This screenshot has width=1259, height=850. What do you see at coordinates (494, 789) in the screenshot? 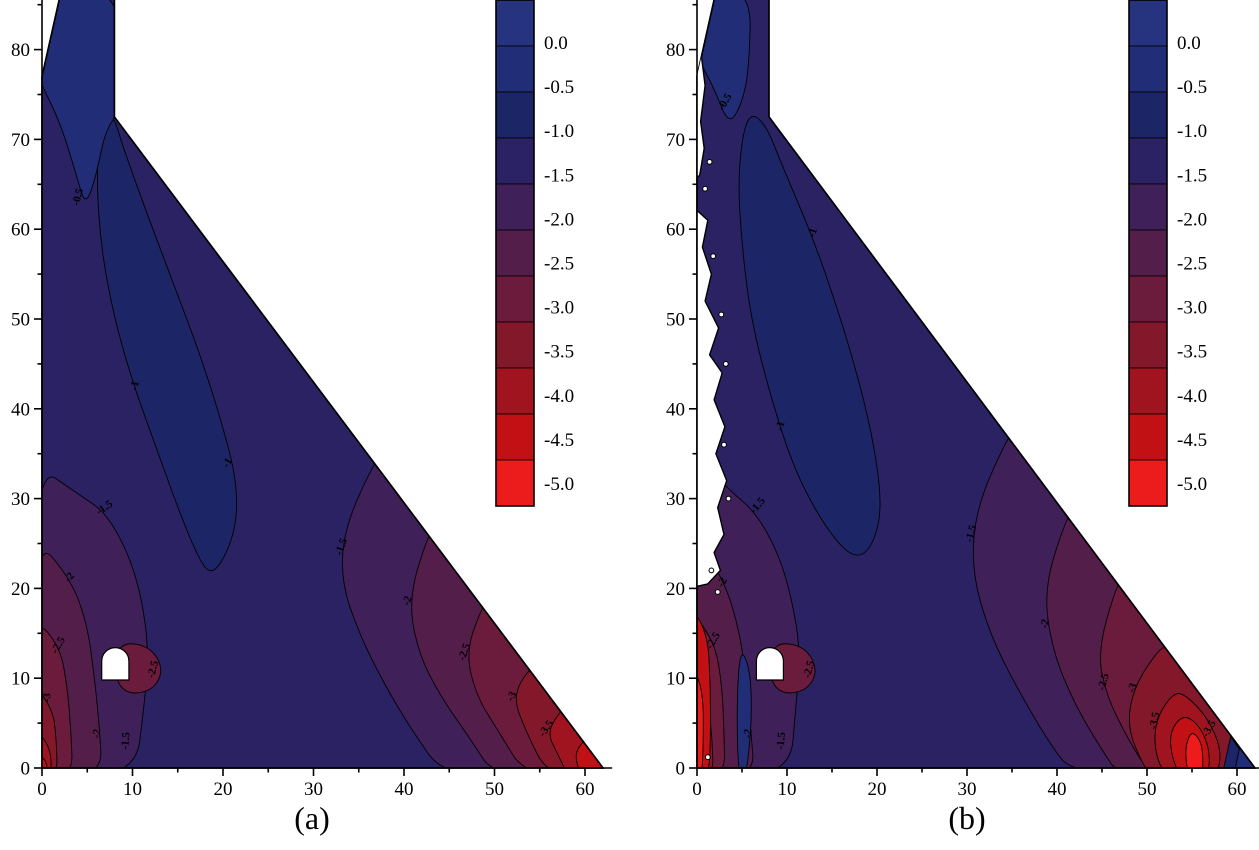
I see `x-tick-label: 50` at bounding box center [494, 789].